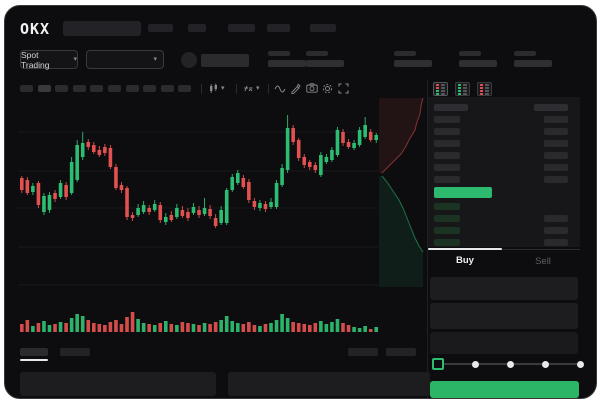  I want to click on orders-tab-open, so click(34, 352).